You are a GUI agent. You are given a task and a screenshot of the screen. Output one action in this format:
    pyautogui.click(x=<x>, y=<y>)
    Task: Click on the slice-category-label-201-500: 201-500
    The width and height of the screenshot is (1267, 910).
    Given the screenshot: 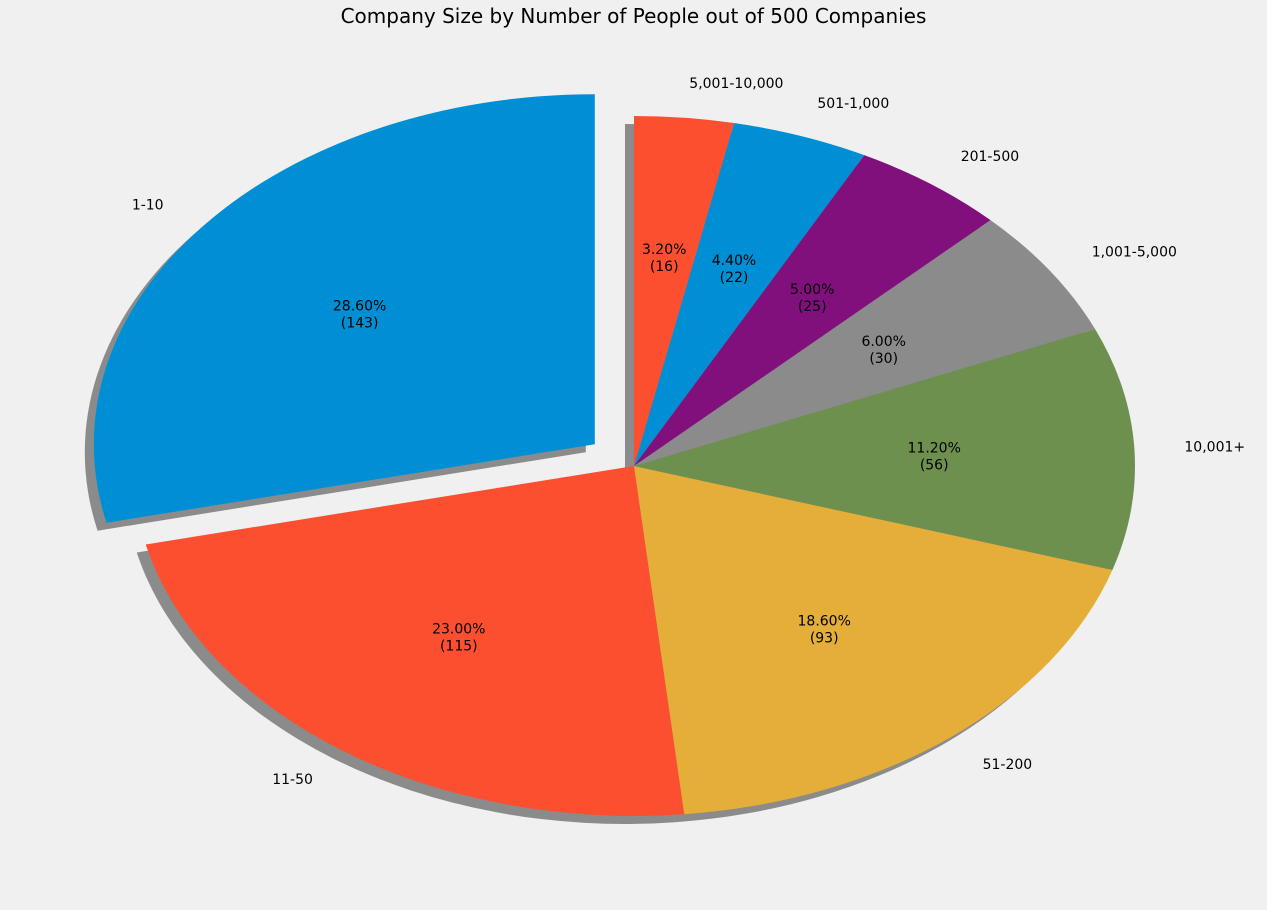 What is the action you would take?
    pyautogui.click(x=990, y=157)
    